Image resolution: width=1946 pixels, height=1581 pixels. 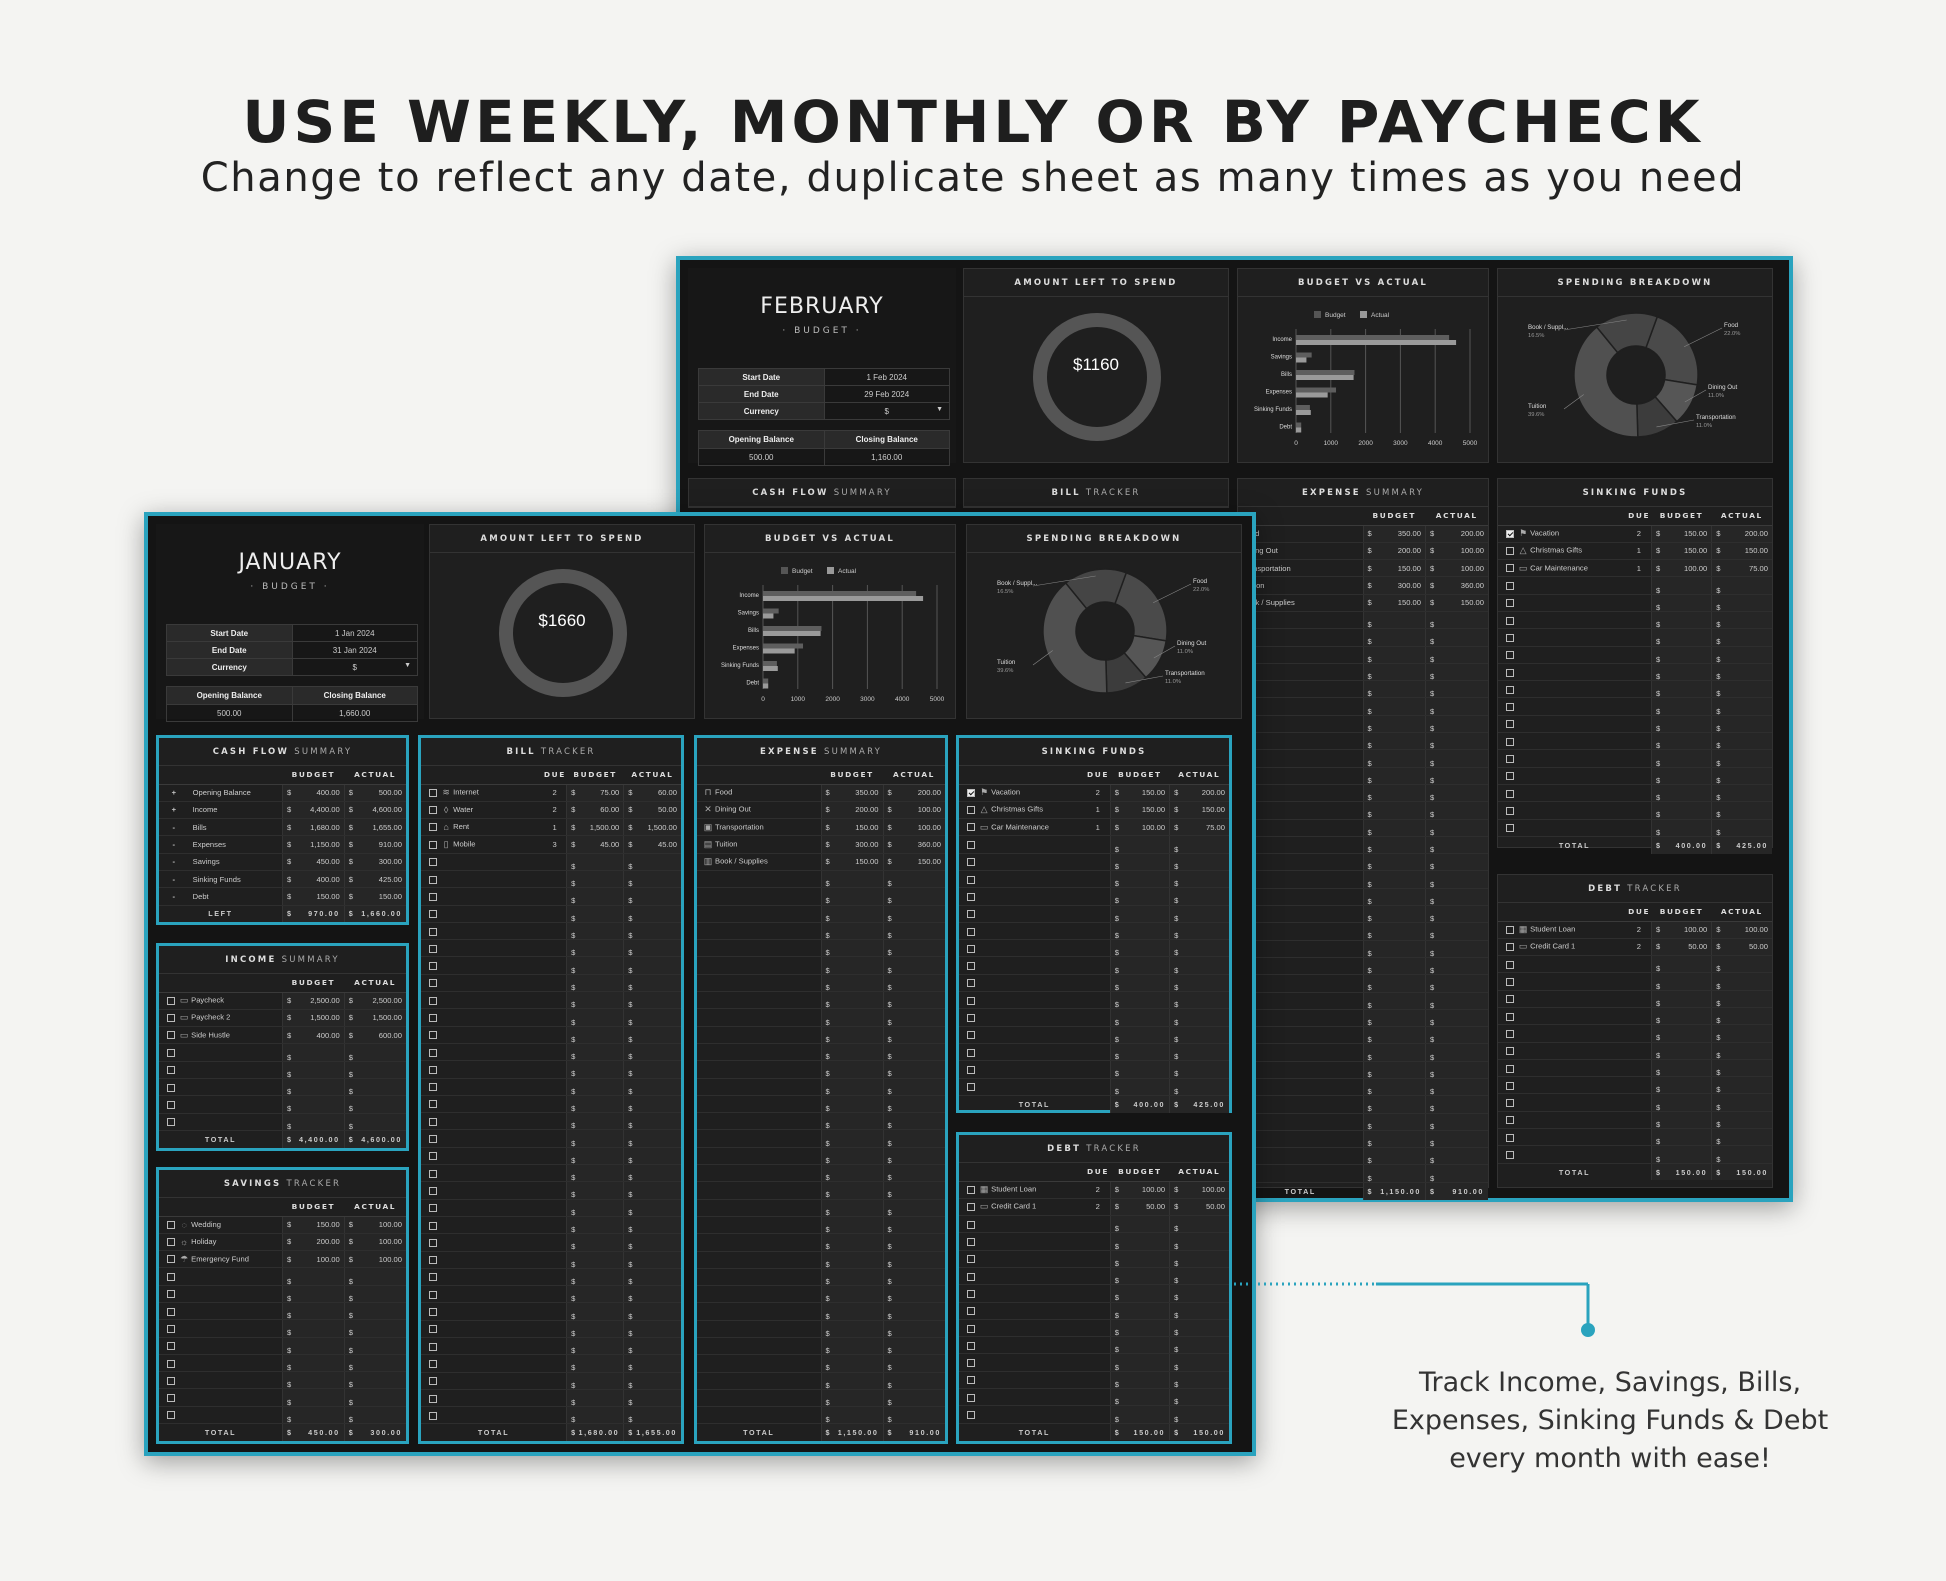 I want to click on item-name: ▯ Mobile, so click(x=482, y=844).